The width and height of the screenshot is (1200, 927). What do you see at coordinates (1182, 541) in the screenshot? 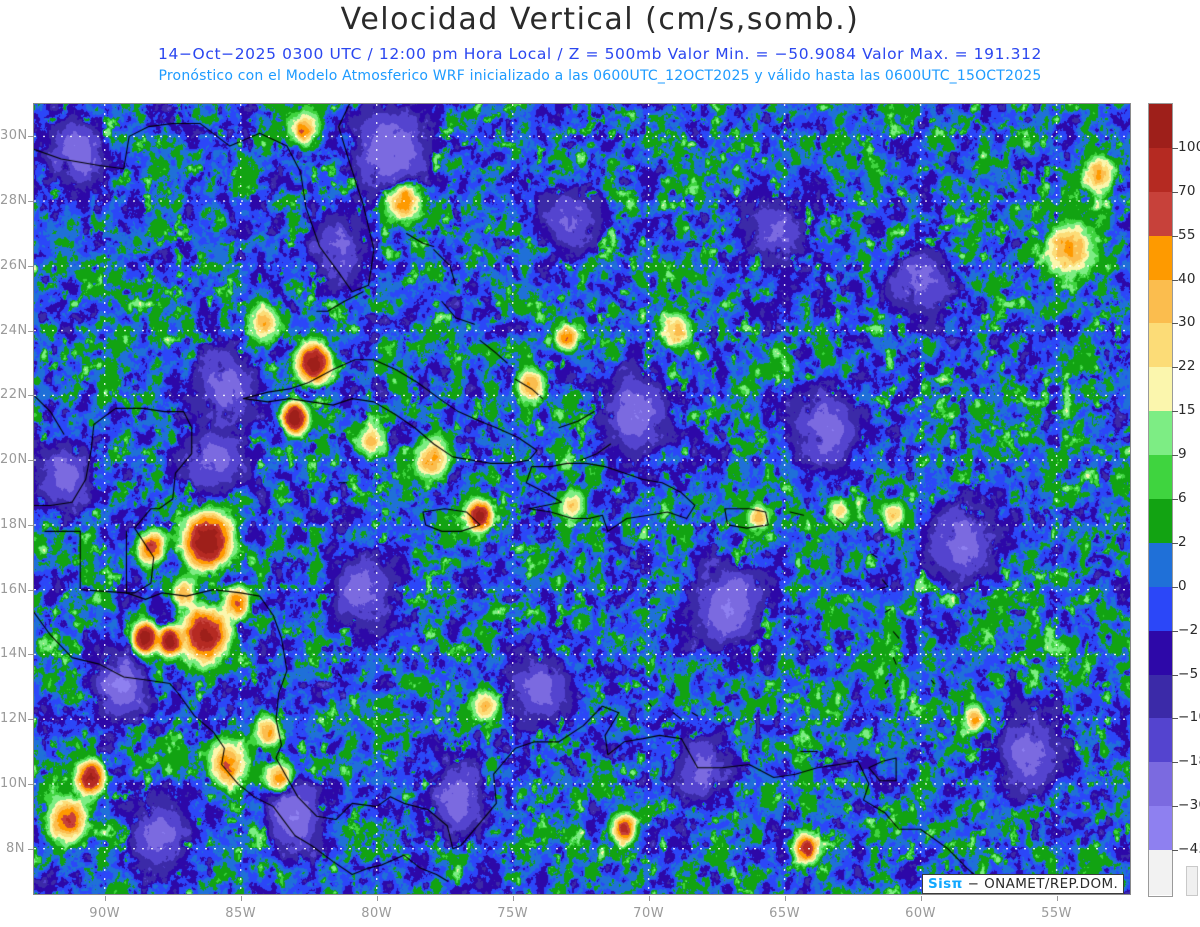
I see `colorbar-tick-label: 2` at bounding box center [1182, 541].